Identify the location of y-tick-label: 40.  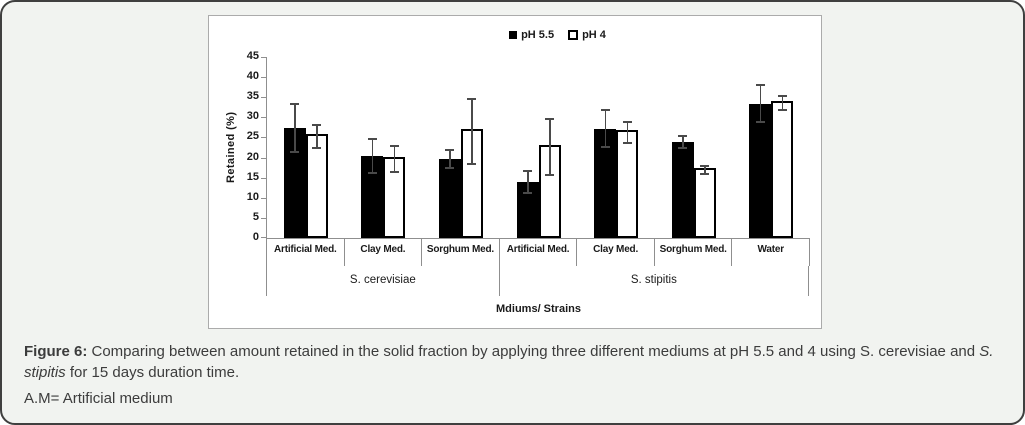
(252, 76).